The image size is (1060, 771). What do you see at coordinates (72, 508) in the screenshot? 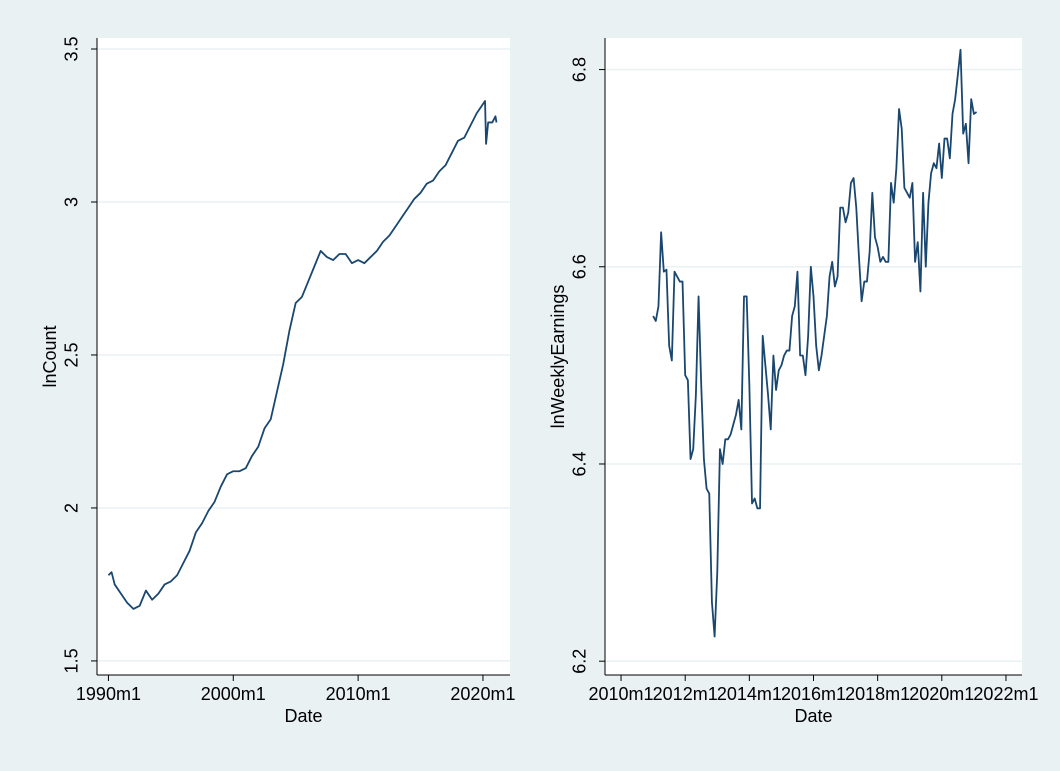
I see `y-tick-label: 2` at bounding box center [72, 508].